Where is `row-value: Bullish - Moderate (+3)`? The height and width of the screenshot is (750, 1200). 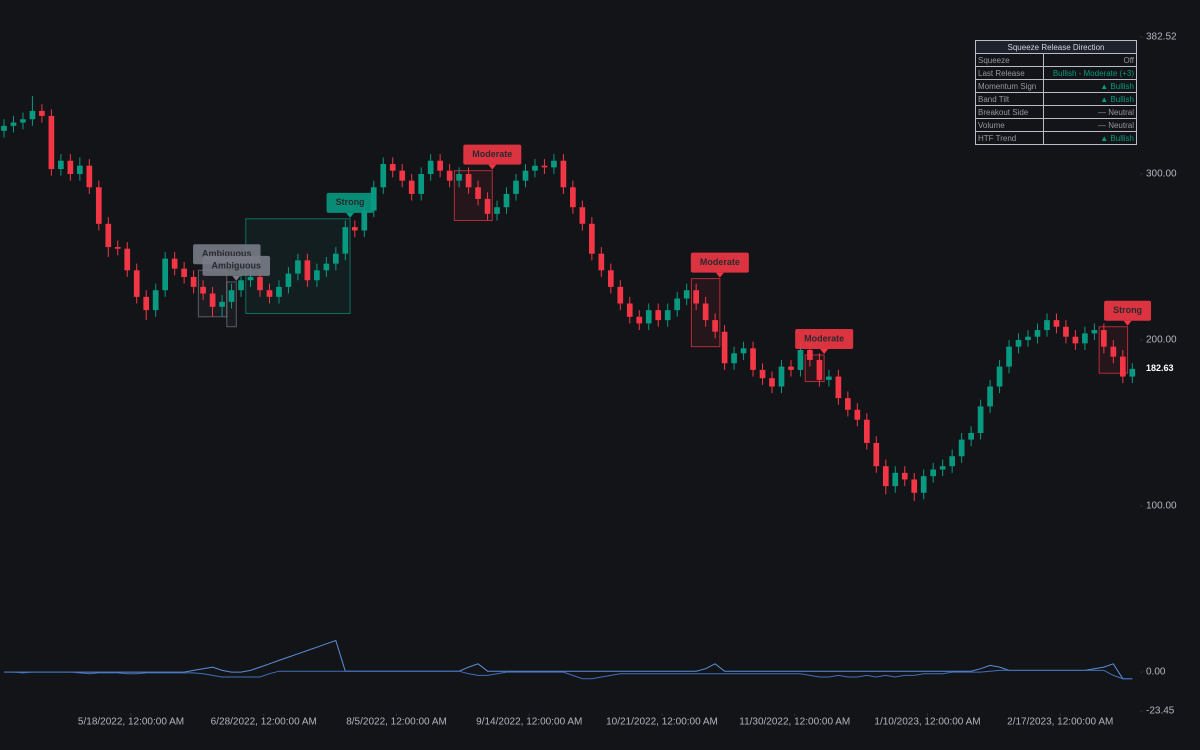 row-value: Bullish - Moderate (+3) is located at coordinates (1090, 73).